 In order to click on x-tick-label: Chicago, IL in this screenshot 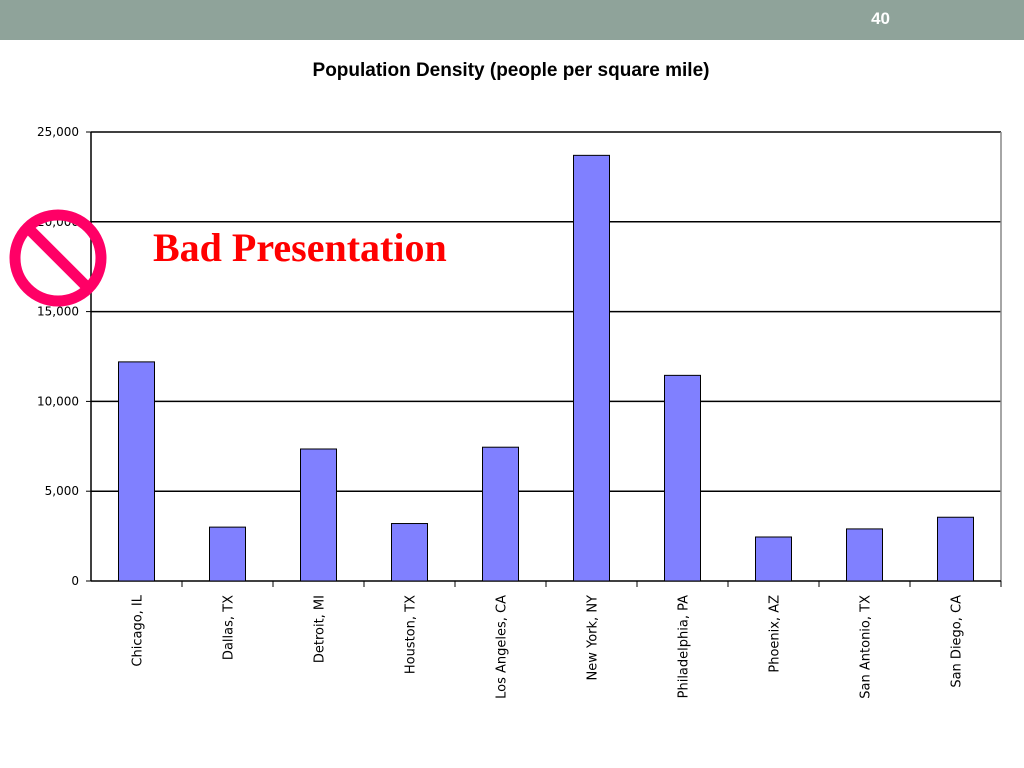, I will do `click(138, 630)`.